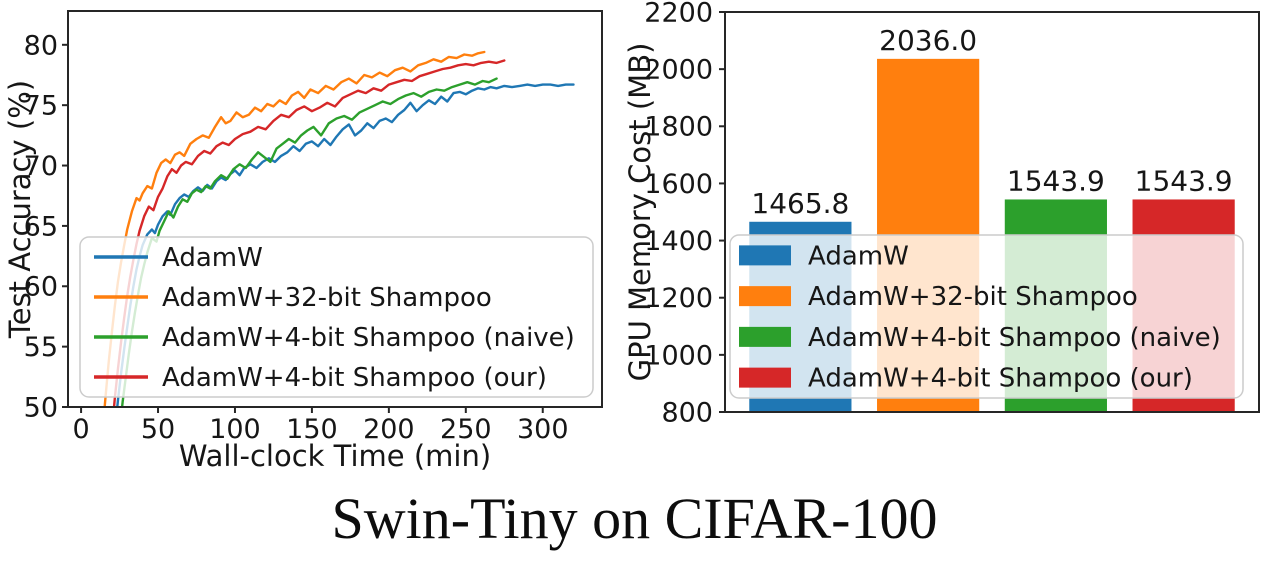 This screenshot has width=1269, height=563. I want to click on y-tick-label: 1000, so click(678, 355).